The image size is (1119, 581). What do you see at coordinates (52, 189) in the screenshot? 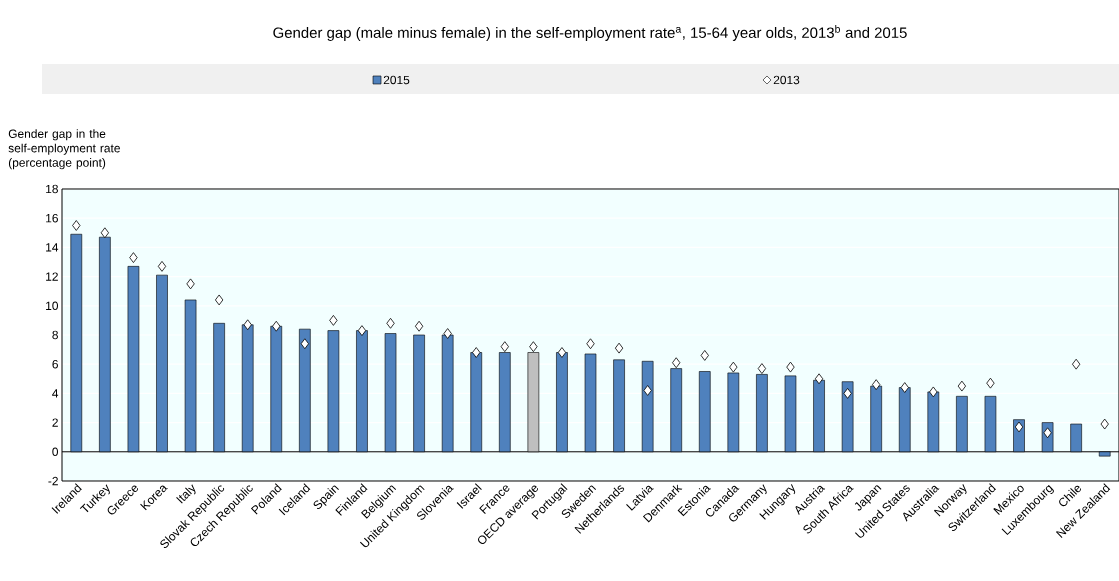
I see `y-tick-label: 18` at bounding box center [52, 189].